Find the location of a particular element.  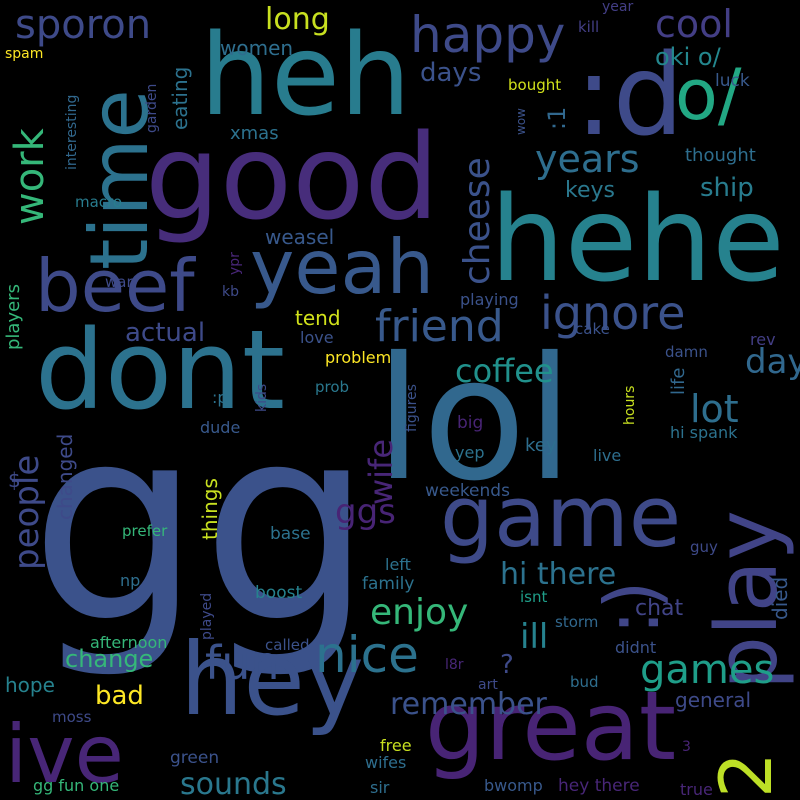

word-hope-63: hope is located at coordinates (30, 685).